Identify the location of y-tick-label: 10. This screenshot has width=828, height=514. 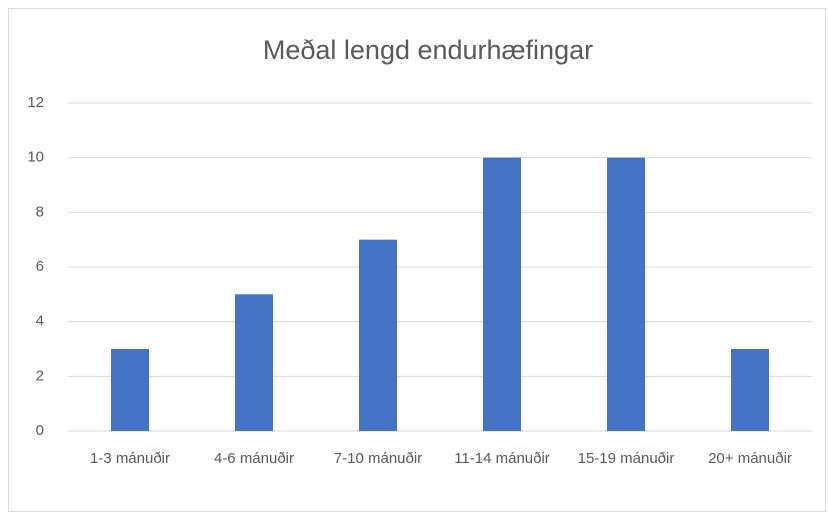
(35, 157).